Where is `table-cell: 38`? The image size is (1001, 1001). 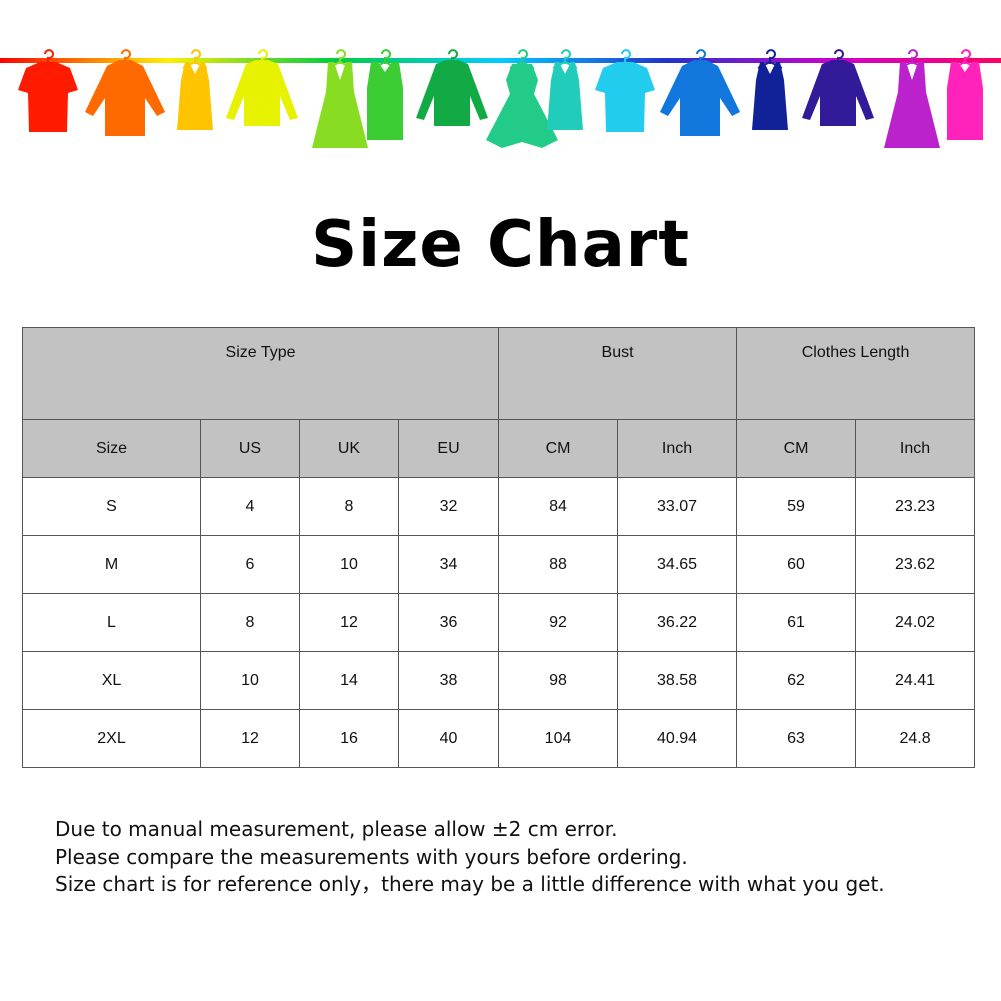
table-cell: 38 is located at coordinates (448, 680).